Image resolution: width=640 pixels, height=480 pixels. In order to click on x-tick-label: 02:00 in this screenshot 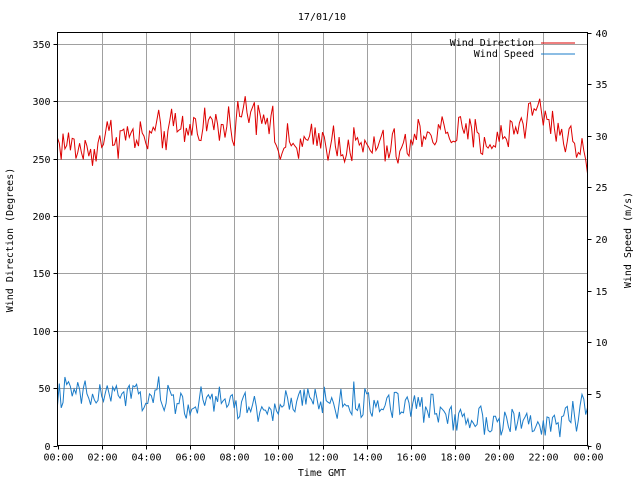, I will do `click(102, 458)`.